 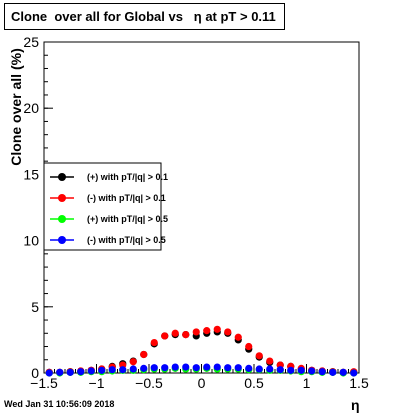 What do you see at coordinates (31, 42) in the screenshot?
I see `y-tick-label: 25` at bounding box center [31, 42].